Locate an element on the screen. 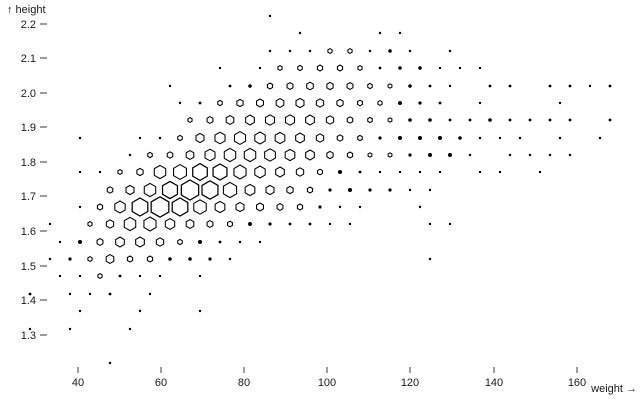 This screenshot has height=400, width=640. x-tick-label: 120 is located at coordinates (410, 383).